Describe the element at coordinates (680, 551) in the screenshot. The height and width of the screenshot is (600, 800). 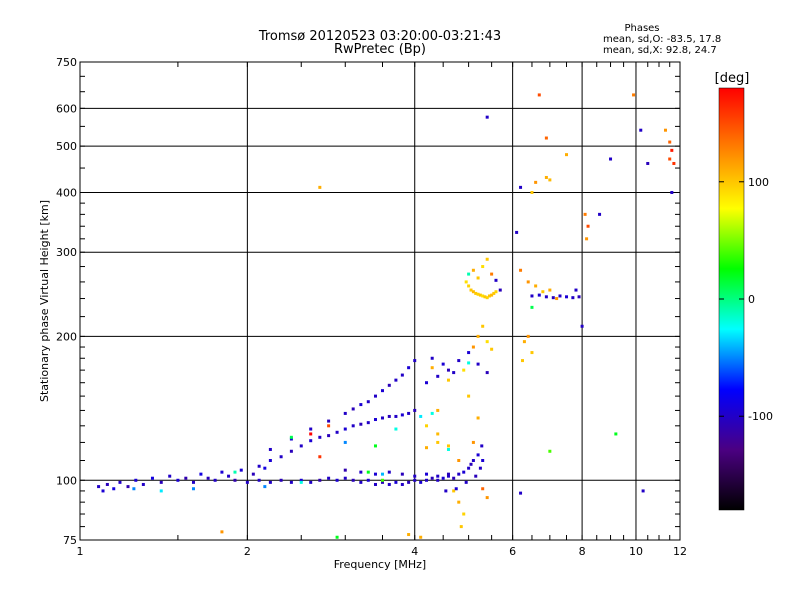
I see `x-tick-label: 12` at that location.